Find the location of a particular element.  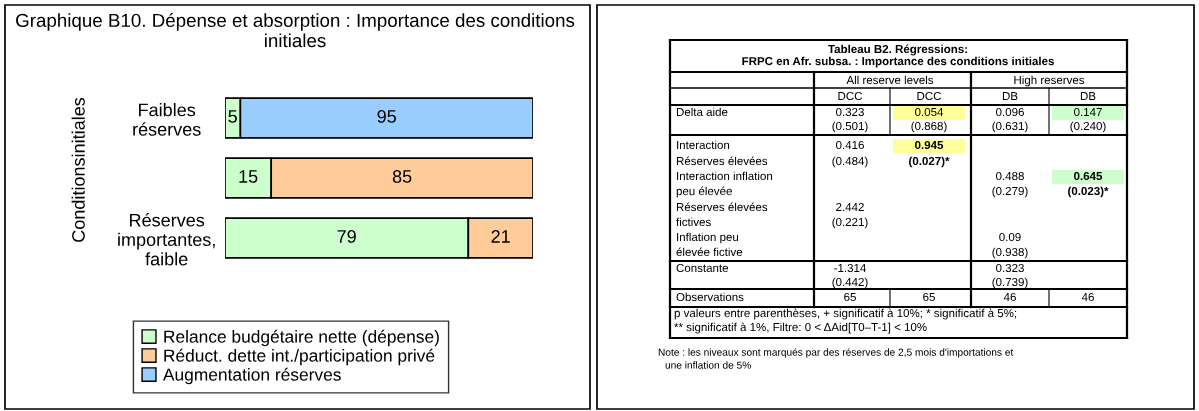

text: Interaction is located at coordinates (703, 145).